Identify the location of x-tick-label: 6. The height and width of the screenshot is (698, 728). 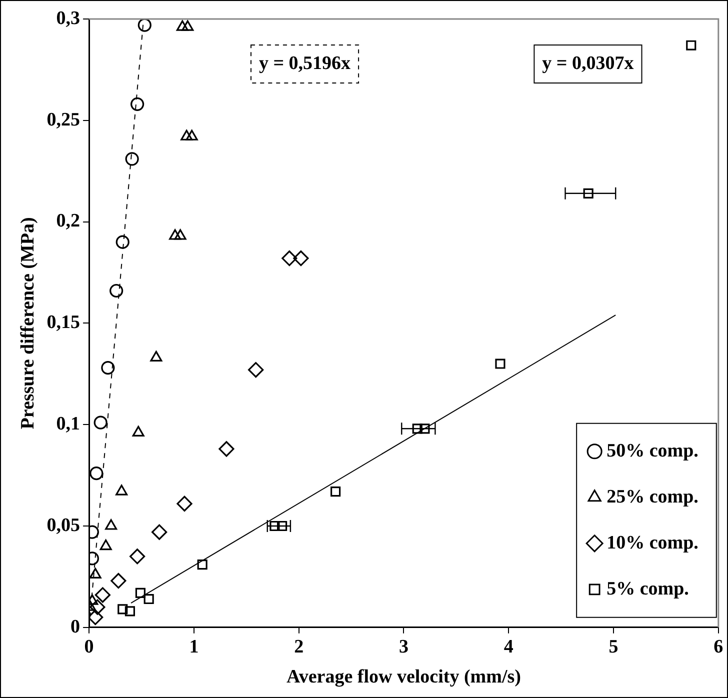
(719, 647).